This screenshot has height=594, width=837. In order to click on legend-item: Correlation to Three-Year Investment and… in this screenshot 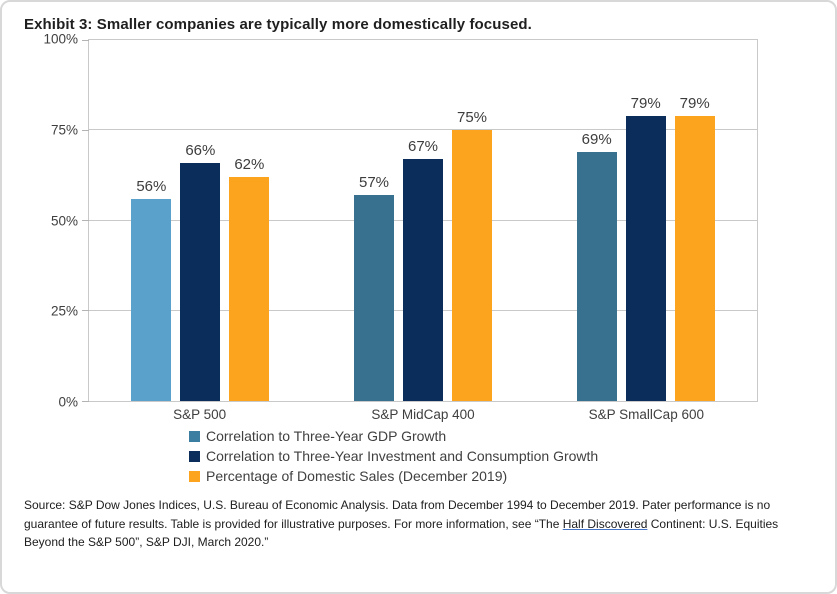, I will do `click(512, 456)`.